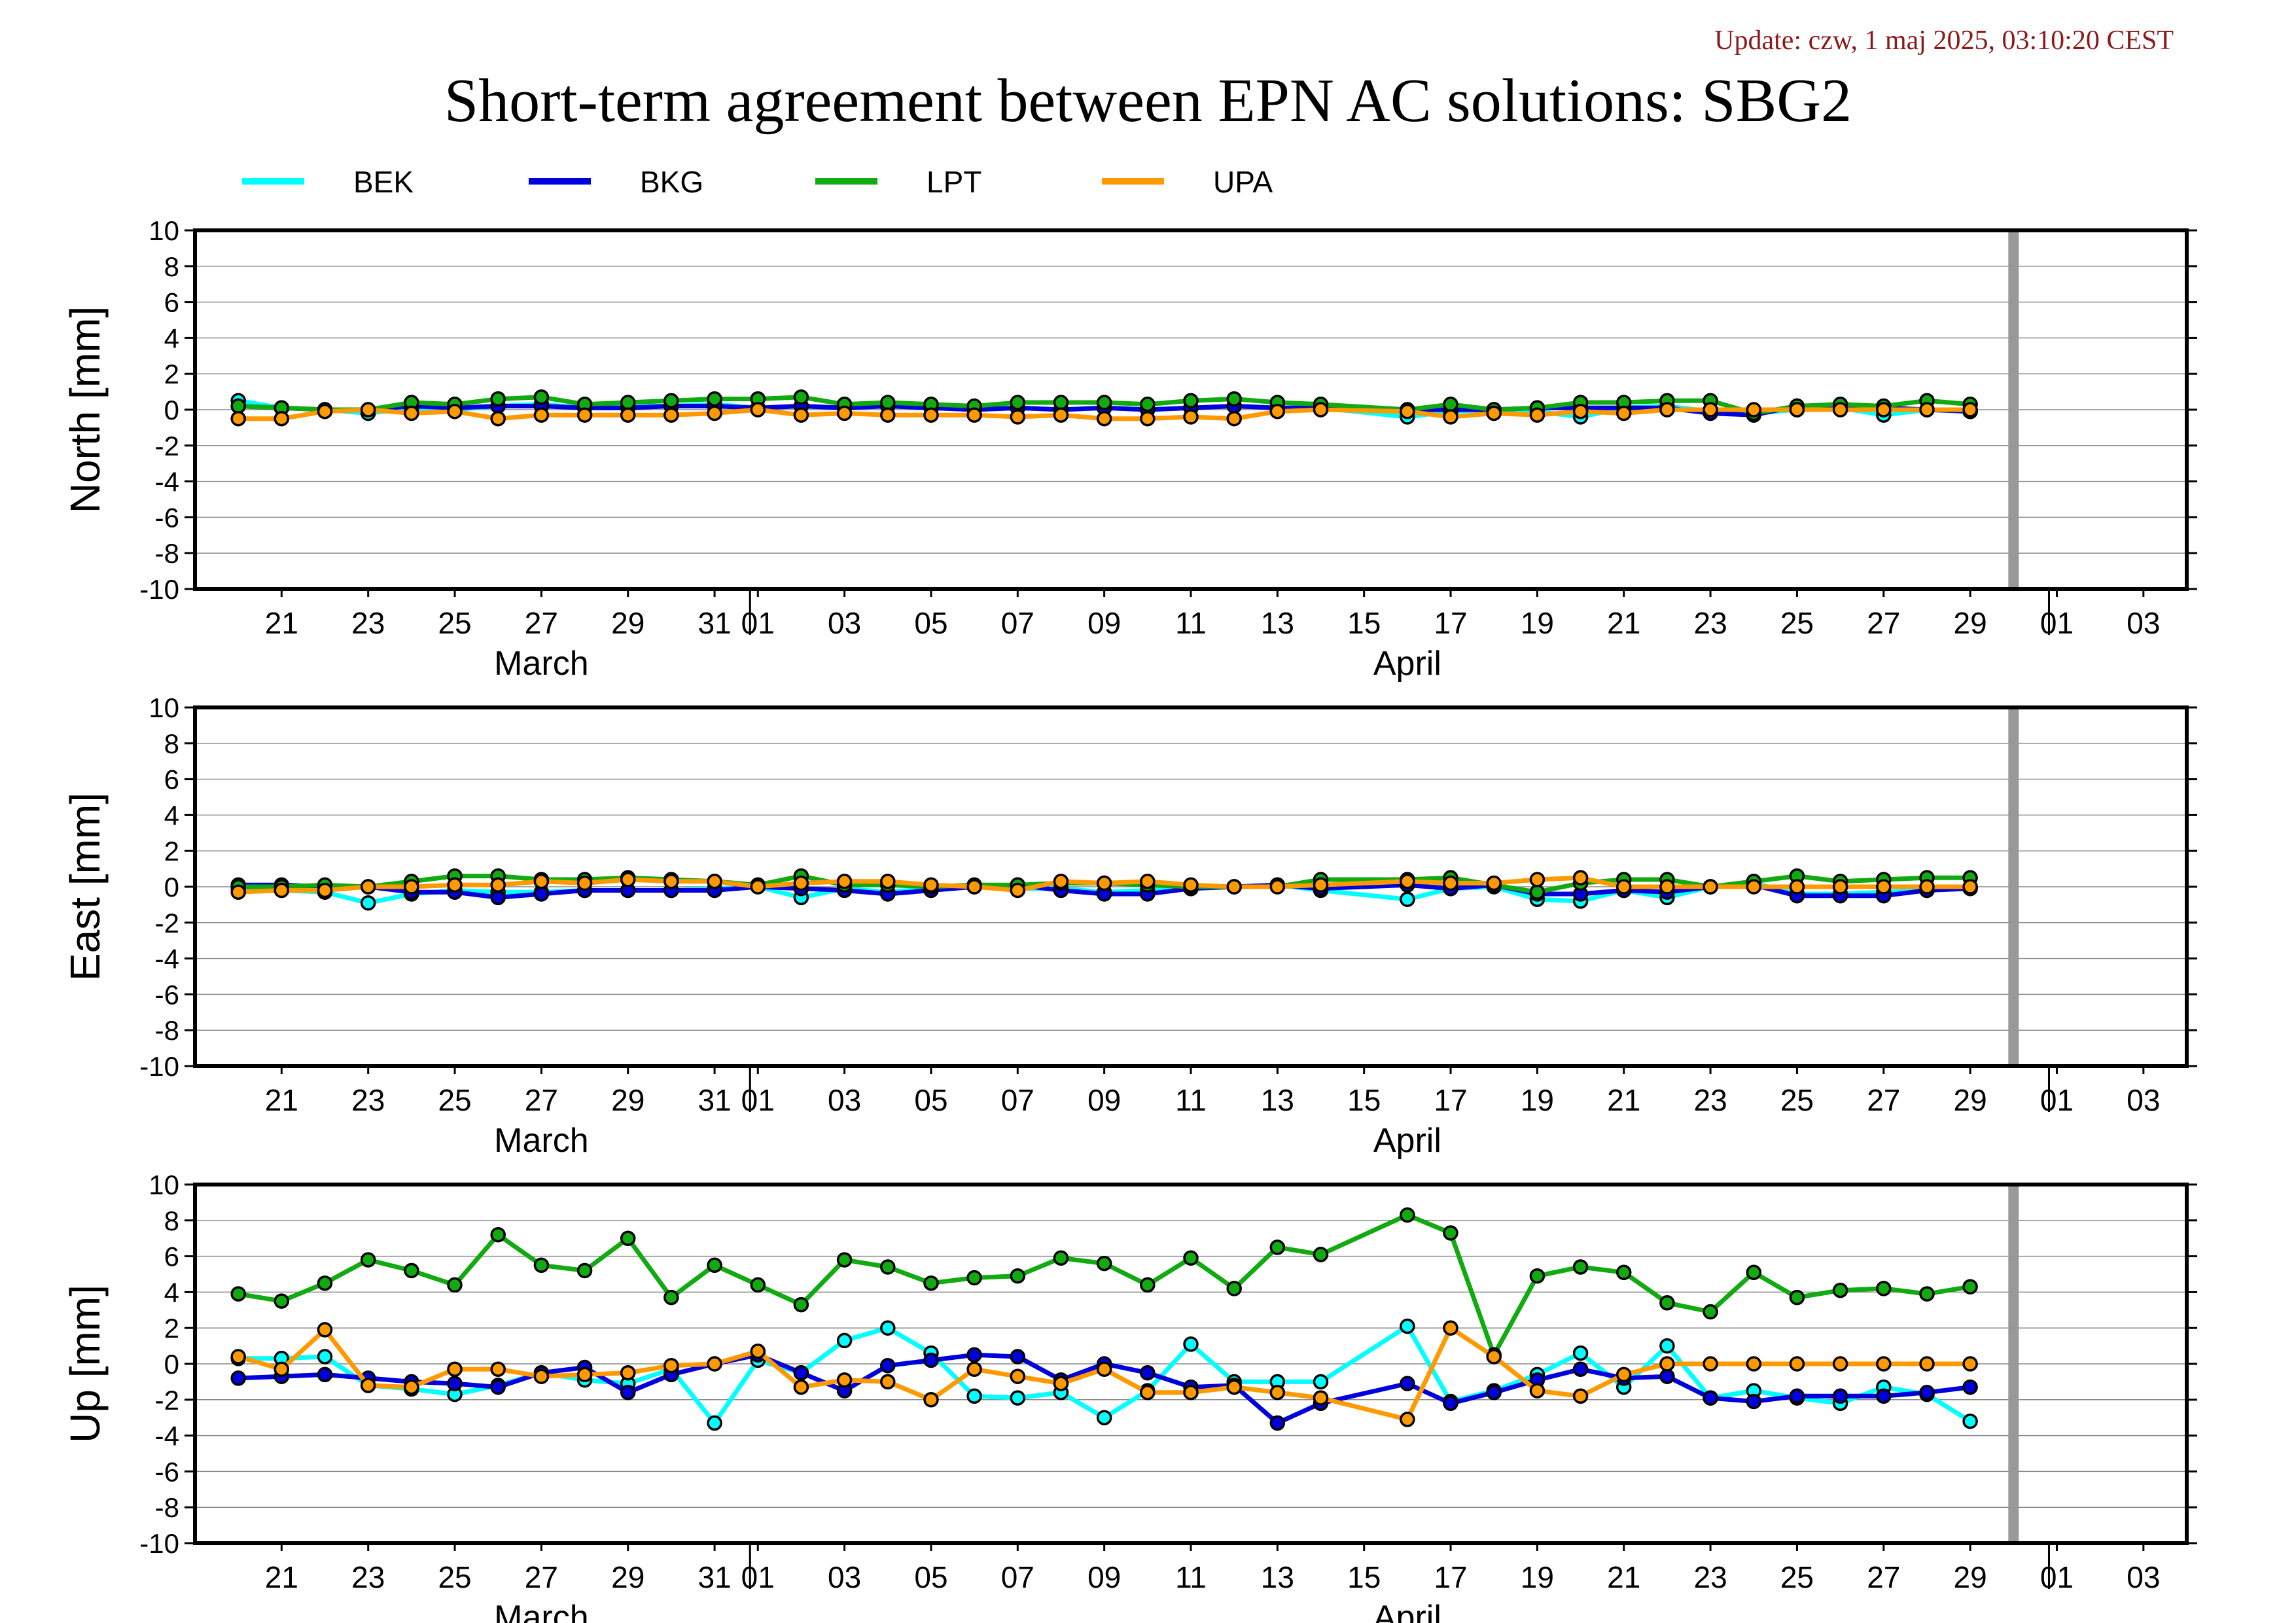  What do you see at coordinates (171, 1256) in the screenshot?
I see `y-tick-label: 6` at bounding box center [171, 1256].